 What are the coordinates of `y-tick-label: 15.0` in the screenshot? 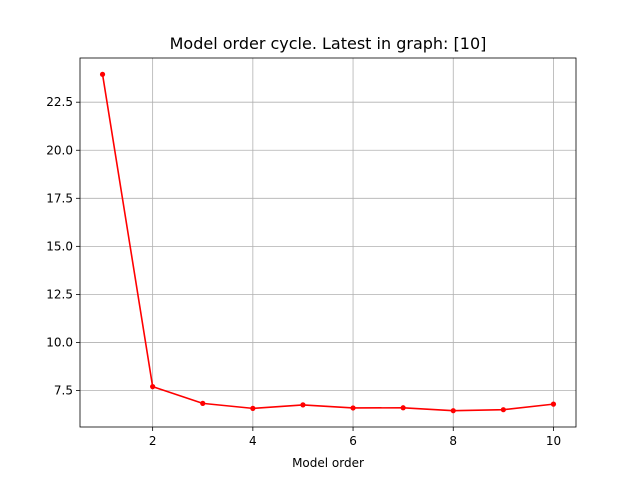 It's located at (59, 246).